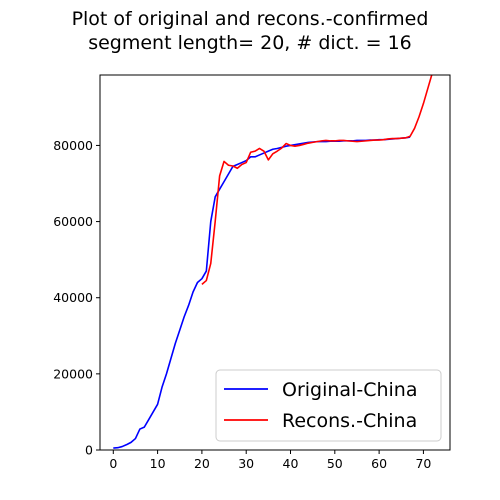 The height and width of the screenshot is (500, 500). What do you see at coordinates (73, 221) in the screenshot?
I see `y-tick-label: 60000` at bounding box center [73, 221].